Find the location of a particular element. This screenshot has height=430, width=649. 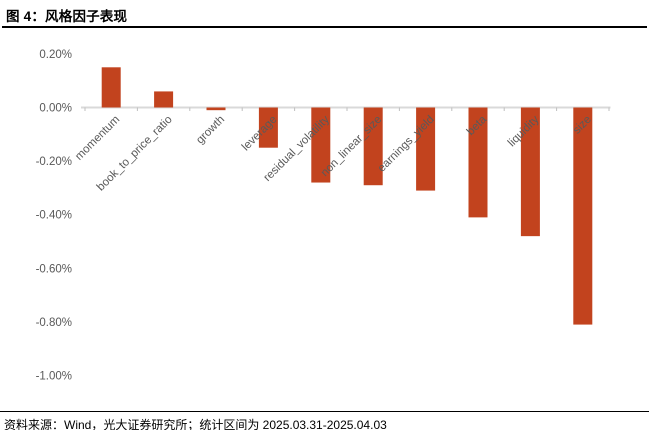

figure-title: 图 4：风格因子表现 is located at coordinates (67, 16).